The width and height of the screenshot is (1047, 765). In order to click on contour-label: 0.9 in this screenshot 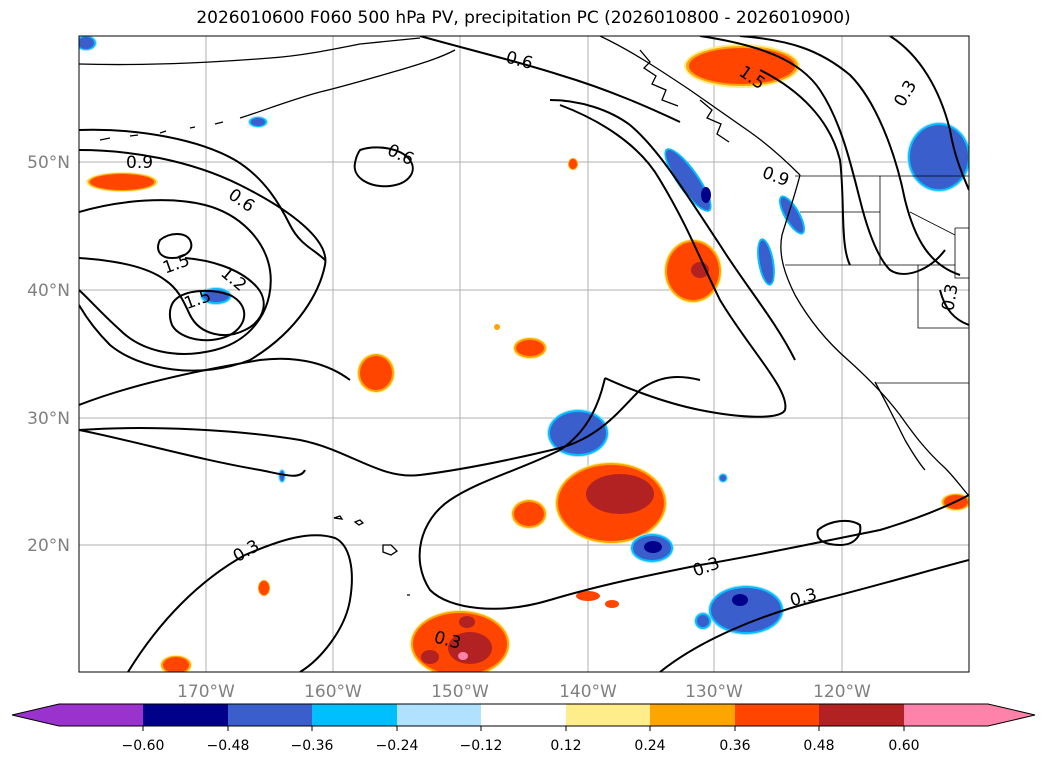, I will do `click(139, 163)`.